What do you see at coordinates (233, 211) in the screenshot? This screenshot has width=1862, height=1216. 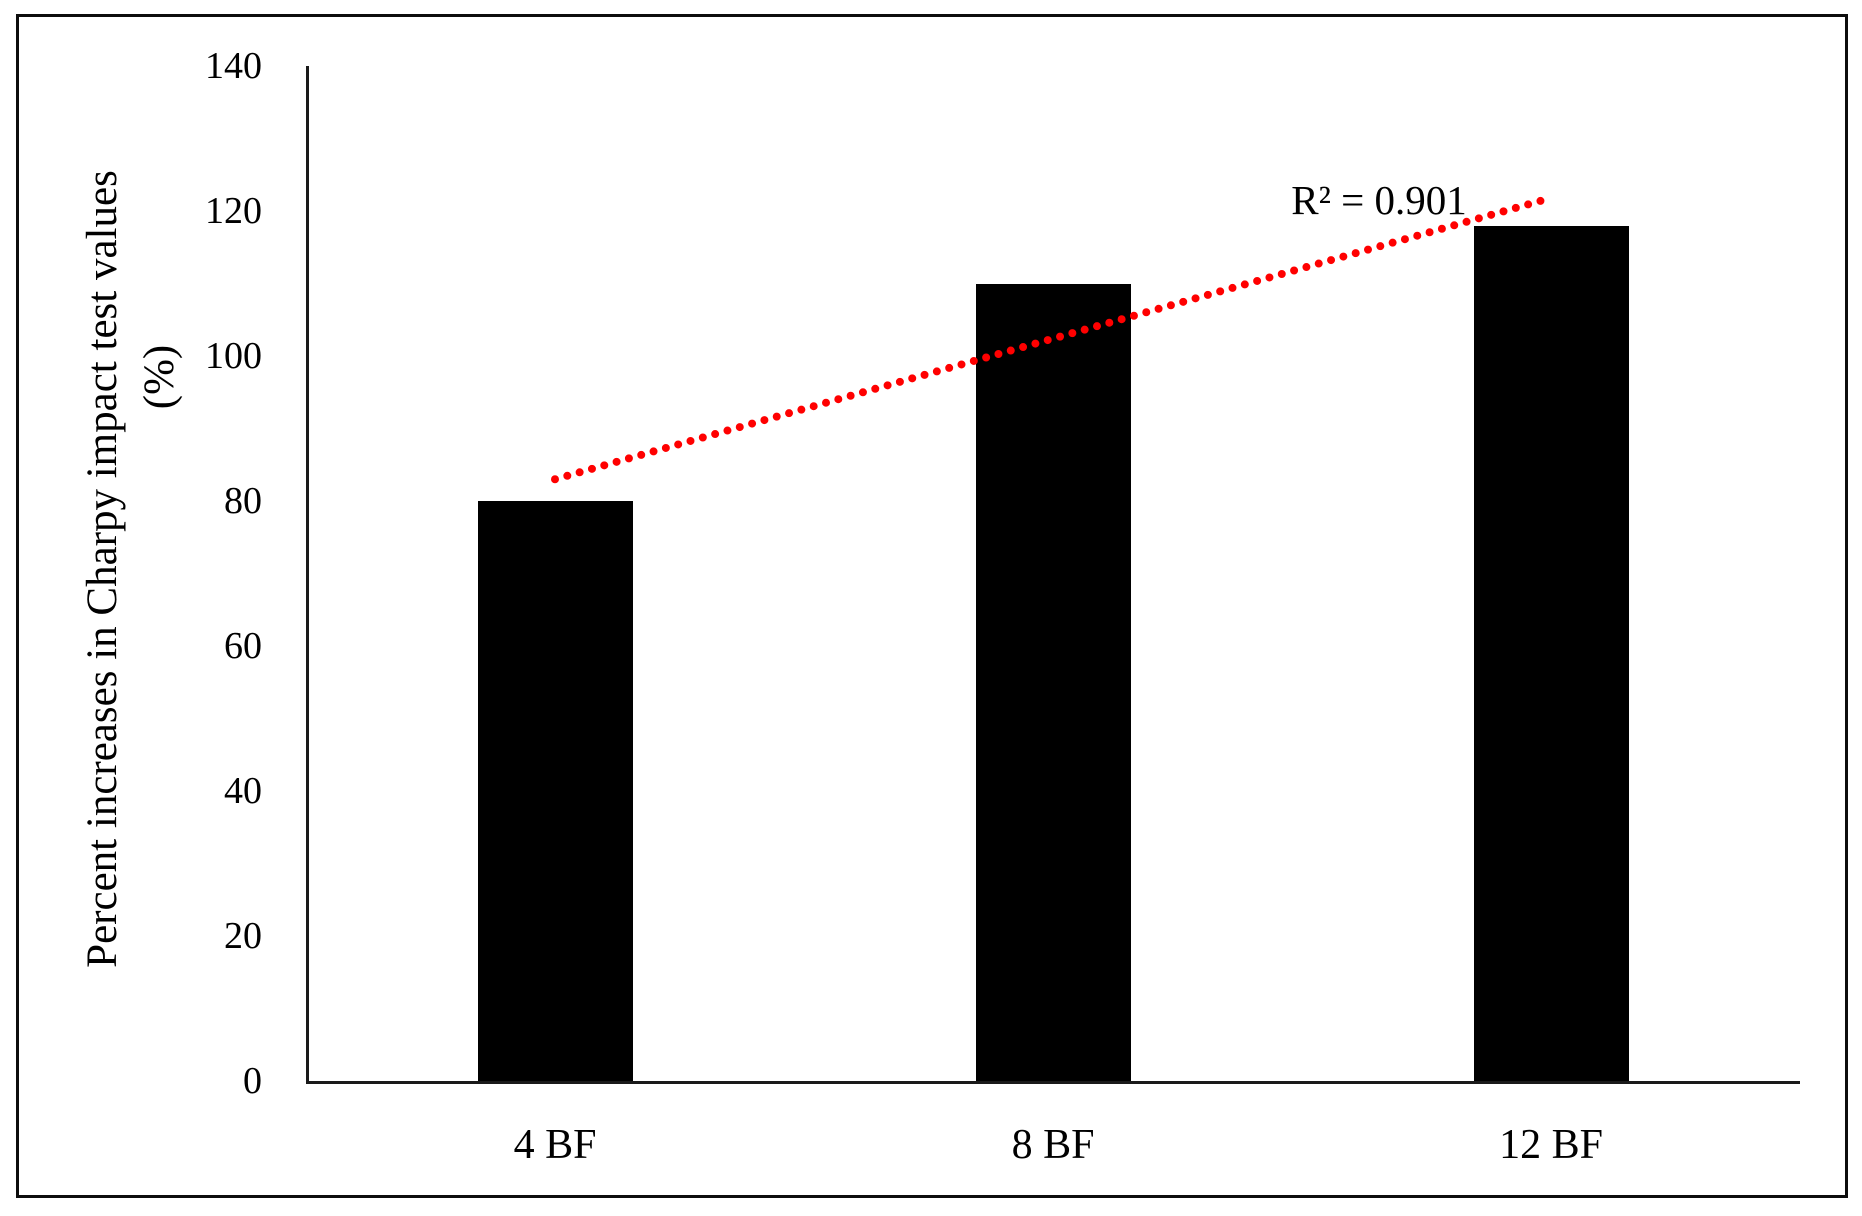 I see `y-tick-label-120: 120` at bounding box center [233, 211].